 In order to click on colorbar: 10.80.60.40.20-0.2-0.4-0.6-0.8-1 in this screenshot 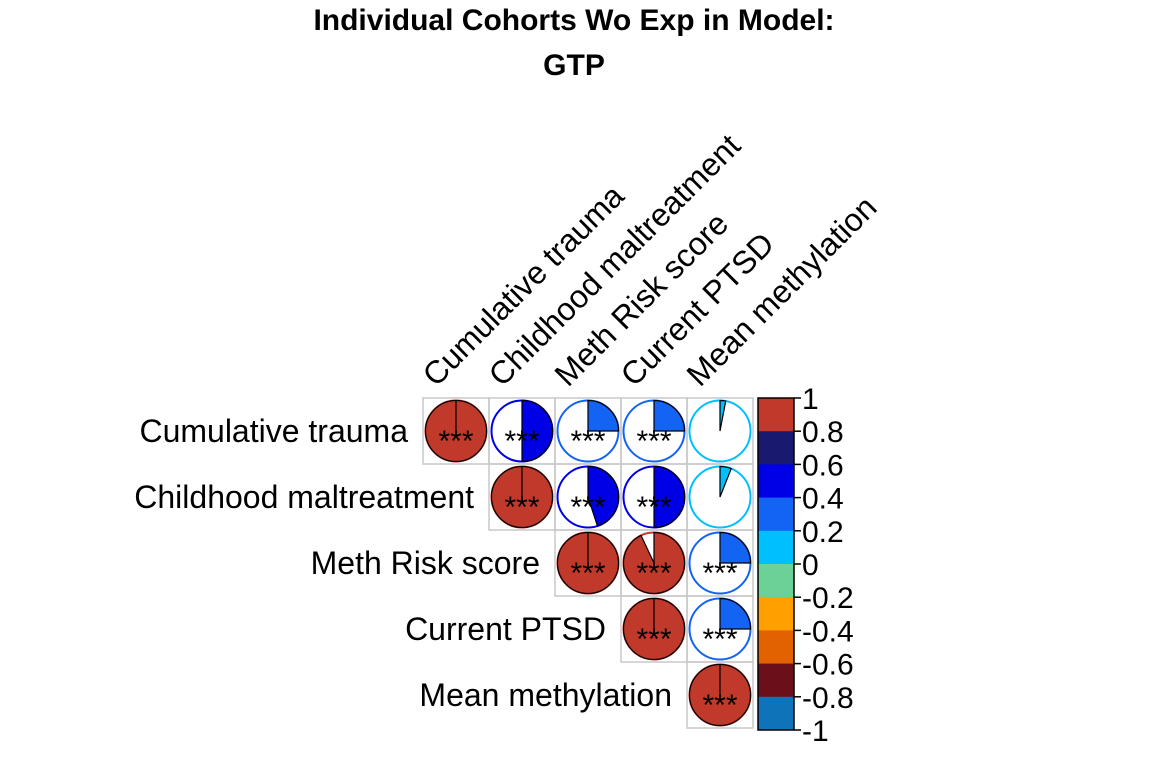, I will do `click(805, 565)`.